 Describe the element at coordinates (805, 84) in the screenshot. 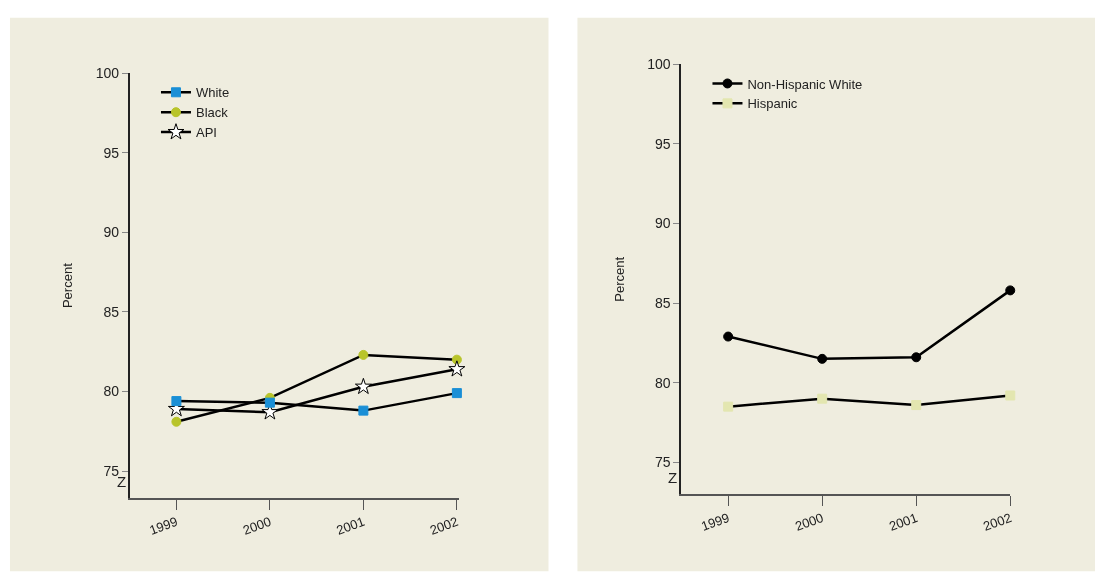

I see `legend-label: Non-Hispanic White` at that location.